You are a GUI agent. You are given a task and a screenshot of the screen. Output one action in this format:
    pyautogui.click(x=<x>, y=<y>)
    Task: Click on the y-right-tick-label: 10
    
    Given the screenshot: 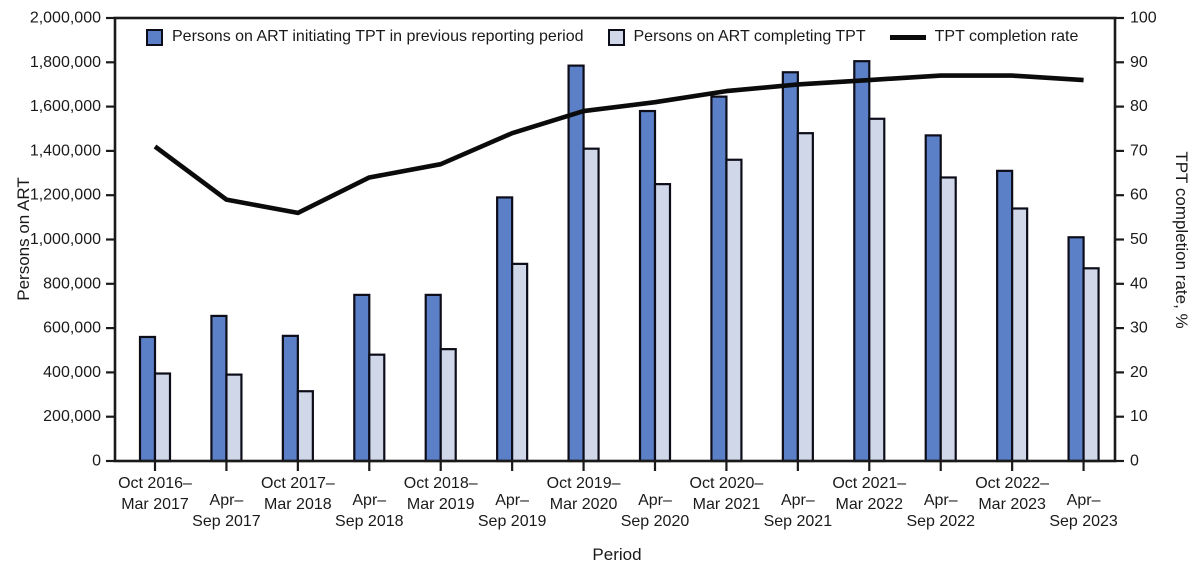 What is the action you would take?
    pyautogui.click(x=1139, y=416)
    